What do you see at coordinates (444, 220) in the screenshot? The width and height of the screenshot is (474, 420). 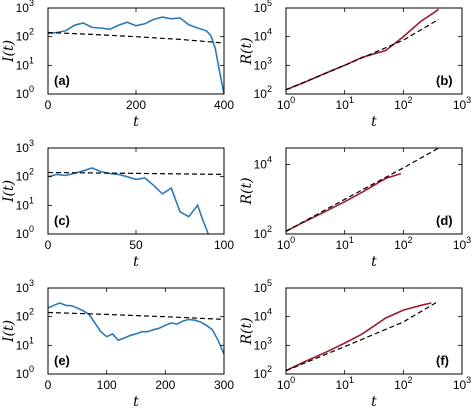 I see `panel-label: (d)` at bounding box center [444, 220].